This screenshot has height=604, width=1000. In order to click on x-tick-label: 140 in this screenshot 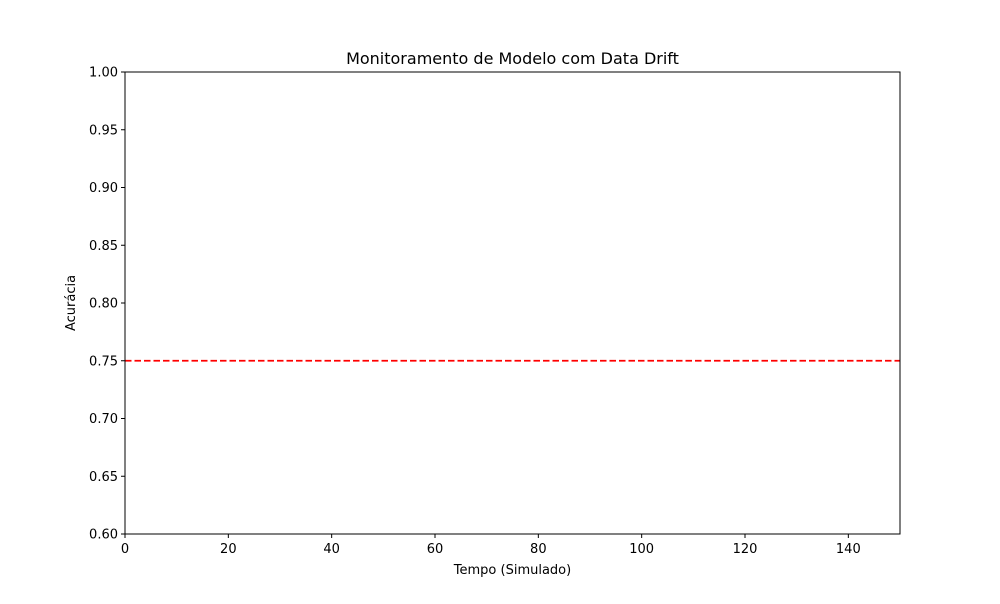, I will do `click(848, 549)`.